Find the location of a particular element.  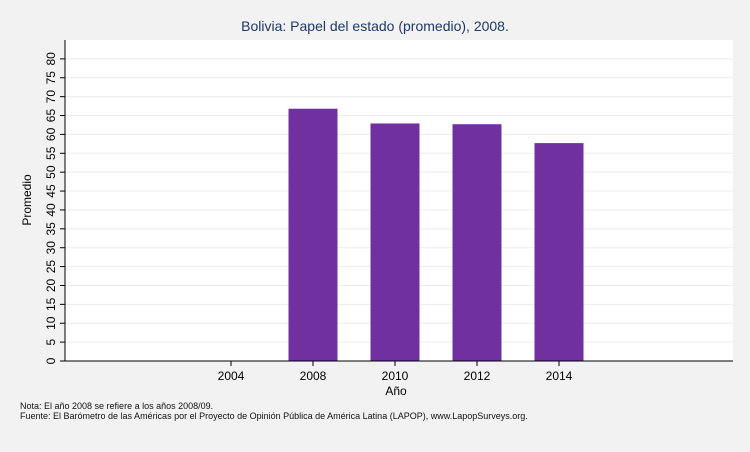

y-axis-ticks: 0 5 10 15 20 25 30 35 40 45 50 55 60 65 70 75 80 is located at coordinates (54, 208).